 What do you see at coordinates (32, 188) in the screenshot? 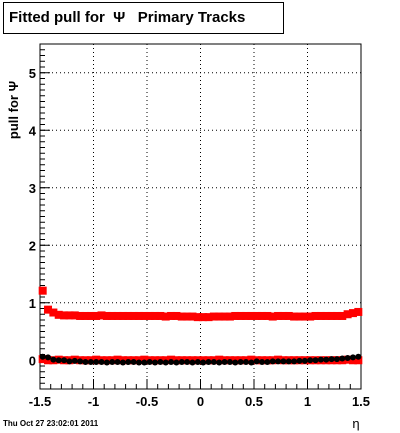
I see `y-tick-label: 3` at bounding box center [32, 188].